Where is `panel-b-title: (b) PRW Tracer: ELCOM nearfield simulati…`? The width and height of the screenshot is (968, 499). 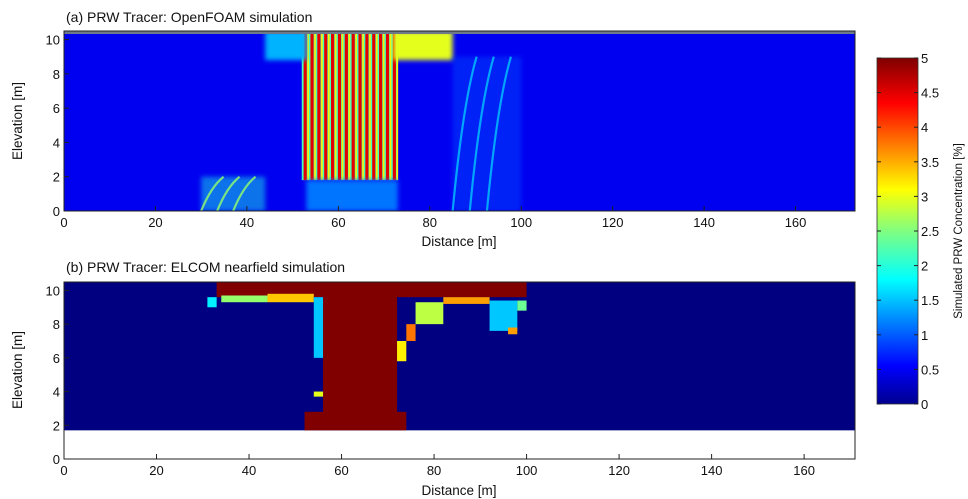 panel-b-title: (b) PRW Tracer: ELCOM nearfield simulati… is located at coordinates (205, 267).